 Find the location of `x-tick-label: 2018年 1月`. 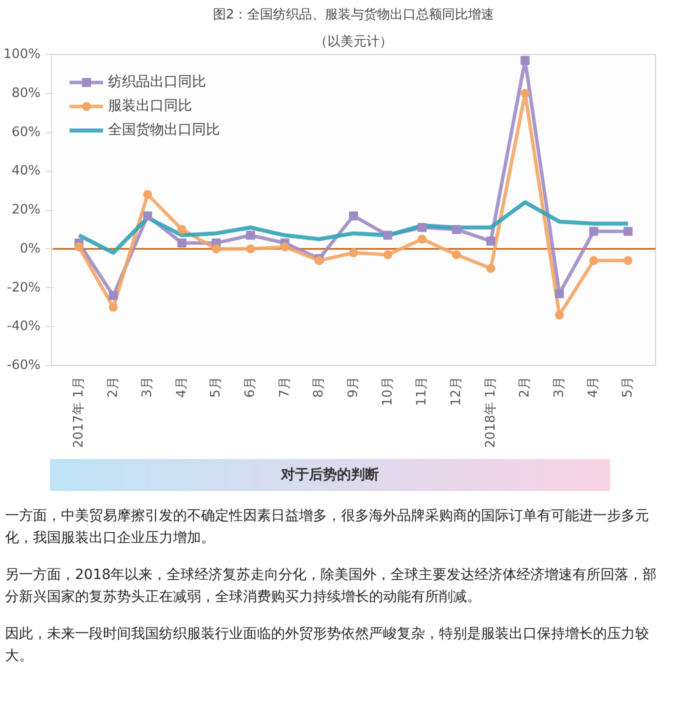

x-tick-label: 2018年 1月 is located at coordinates (490, 412).